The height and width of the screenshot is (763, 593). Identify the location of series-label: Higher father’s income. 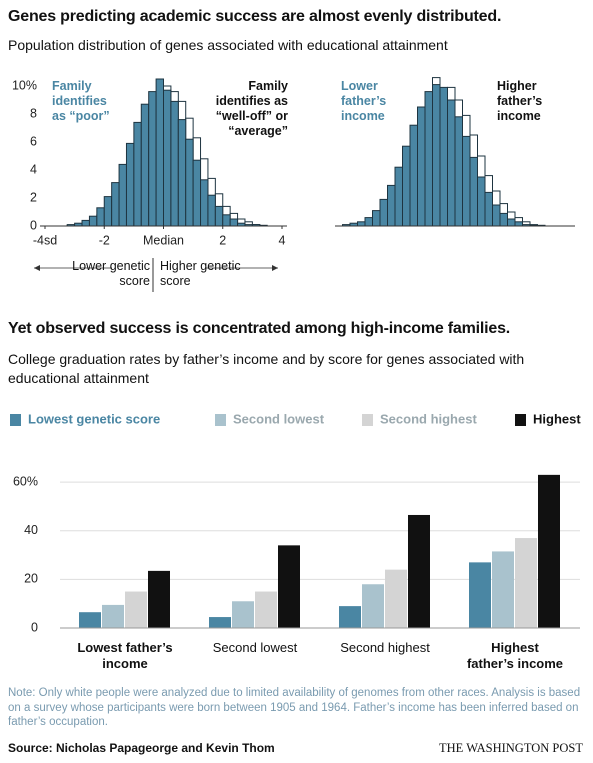
(520, 101).